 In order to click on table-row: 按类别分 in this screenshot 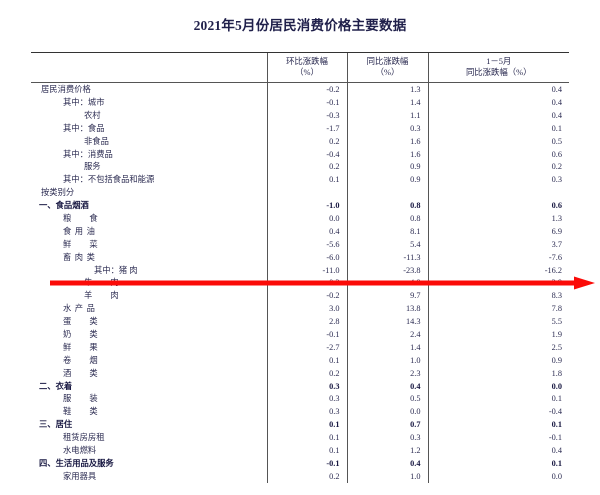, I will do `click(300, 193)`.